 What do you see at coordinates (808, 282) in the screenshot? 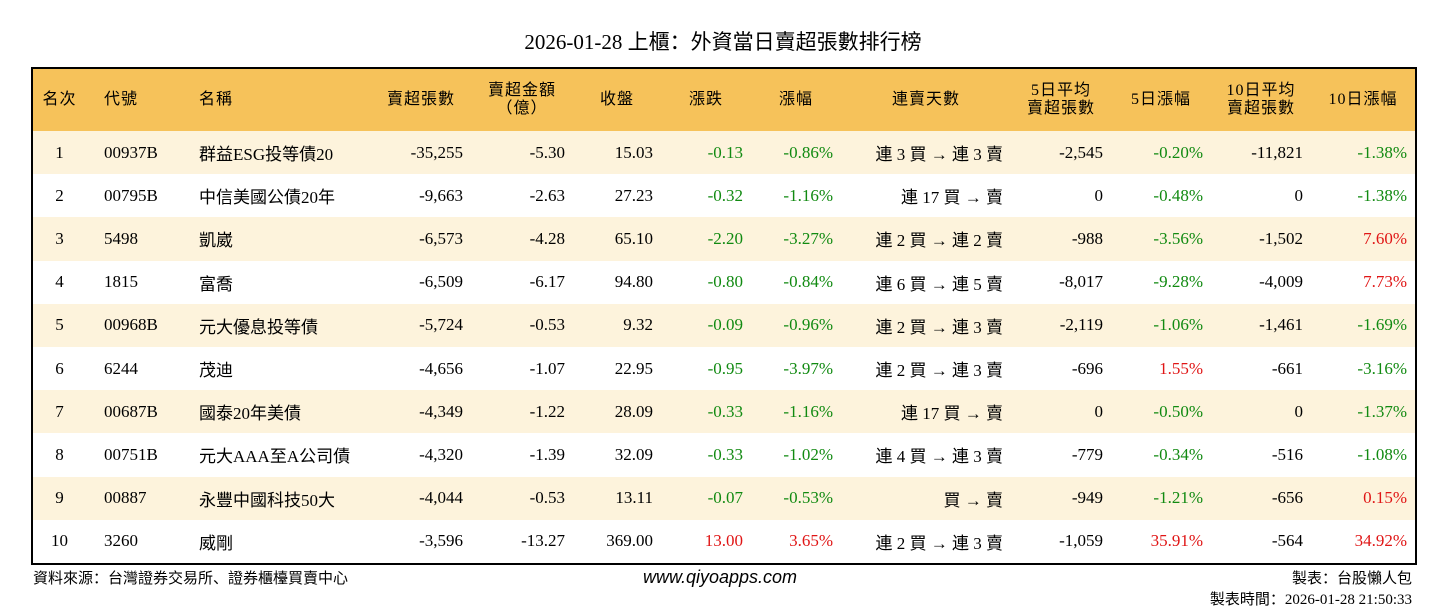
I see `table-cell: -0.84%` at bounding box center [808, 282].